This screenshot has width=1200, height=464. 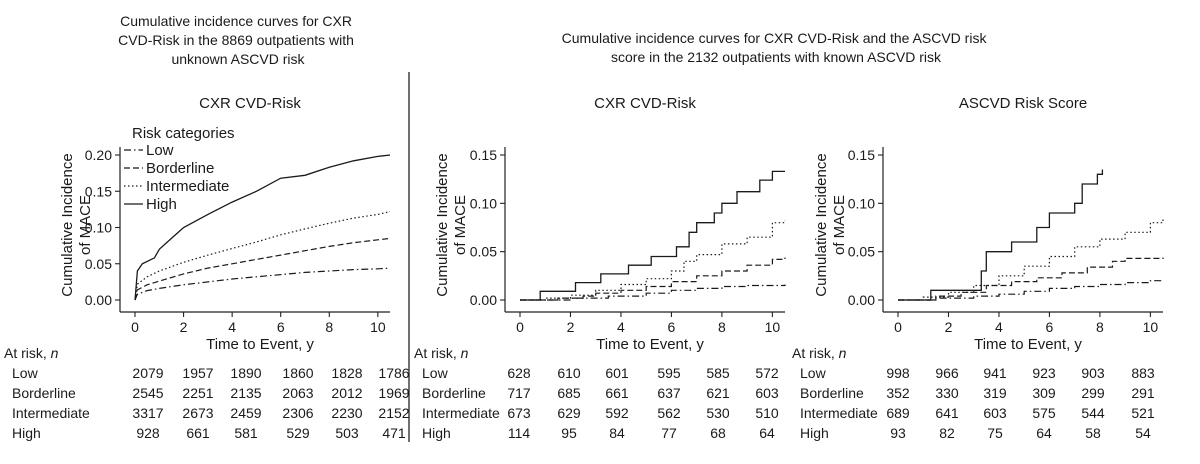 I want to click on at-risk-value: 529, so click(x=298, y=433).